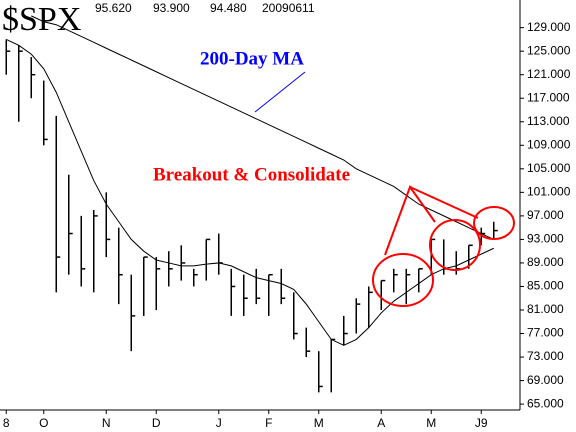 The image size is (576, 432). I want to click on y-tick-label: 89.000, so click(545, 262).